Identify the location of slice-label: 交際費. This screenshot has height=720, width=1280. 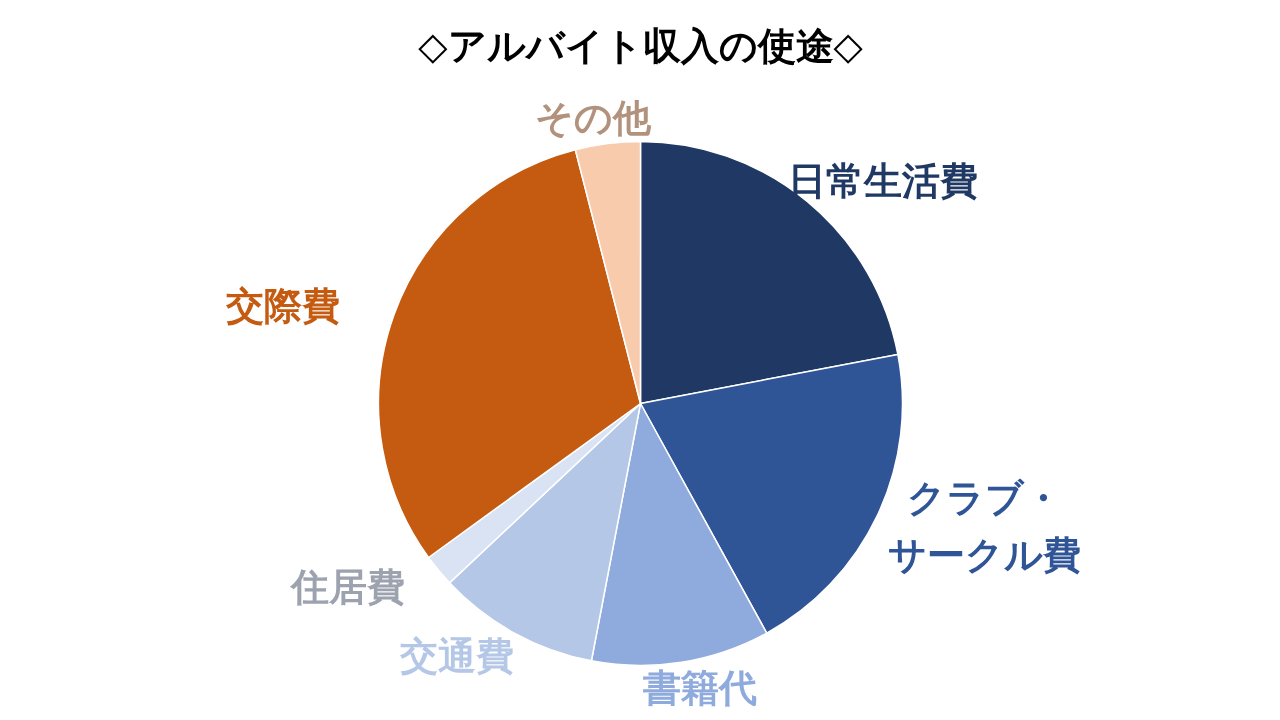
(283, 305).